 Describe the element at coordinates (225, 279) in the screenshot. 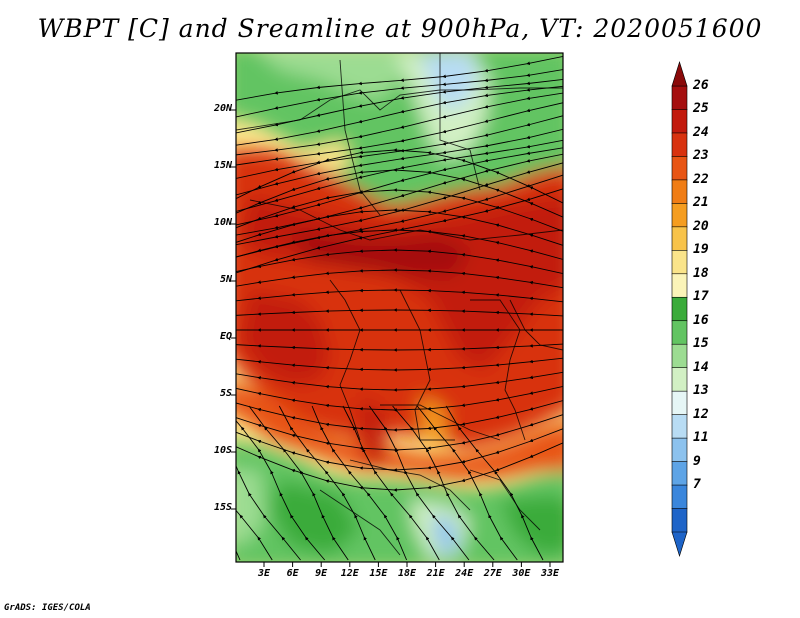

I see `lat-tick-label: 5N` at that location.